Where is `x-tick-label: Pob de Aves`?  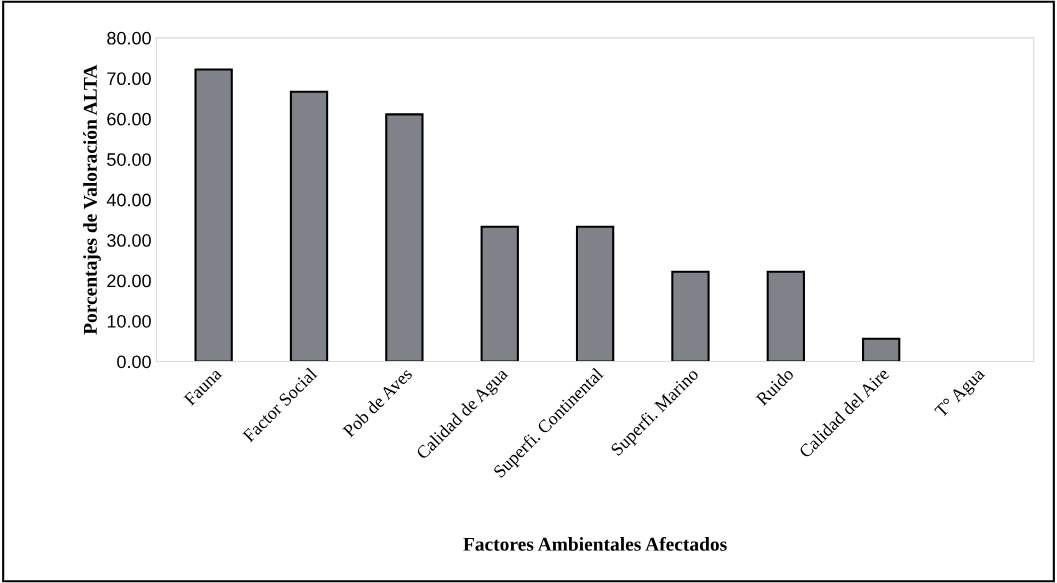
x-tick-label: Pob de Aves is located at coordinates (377, 402).